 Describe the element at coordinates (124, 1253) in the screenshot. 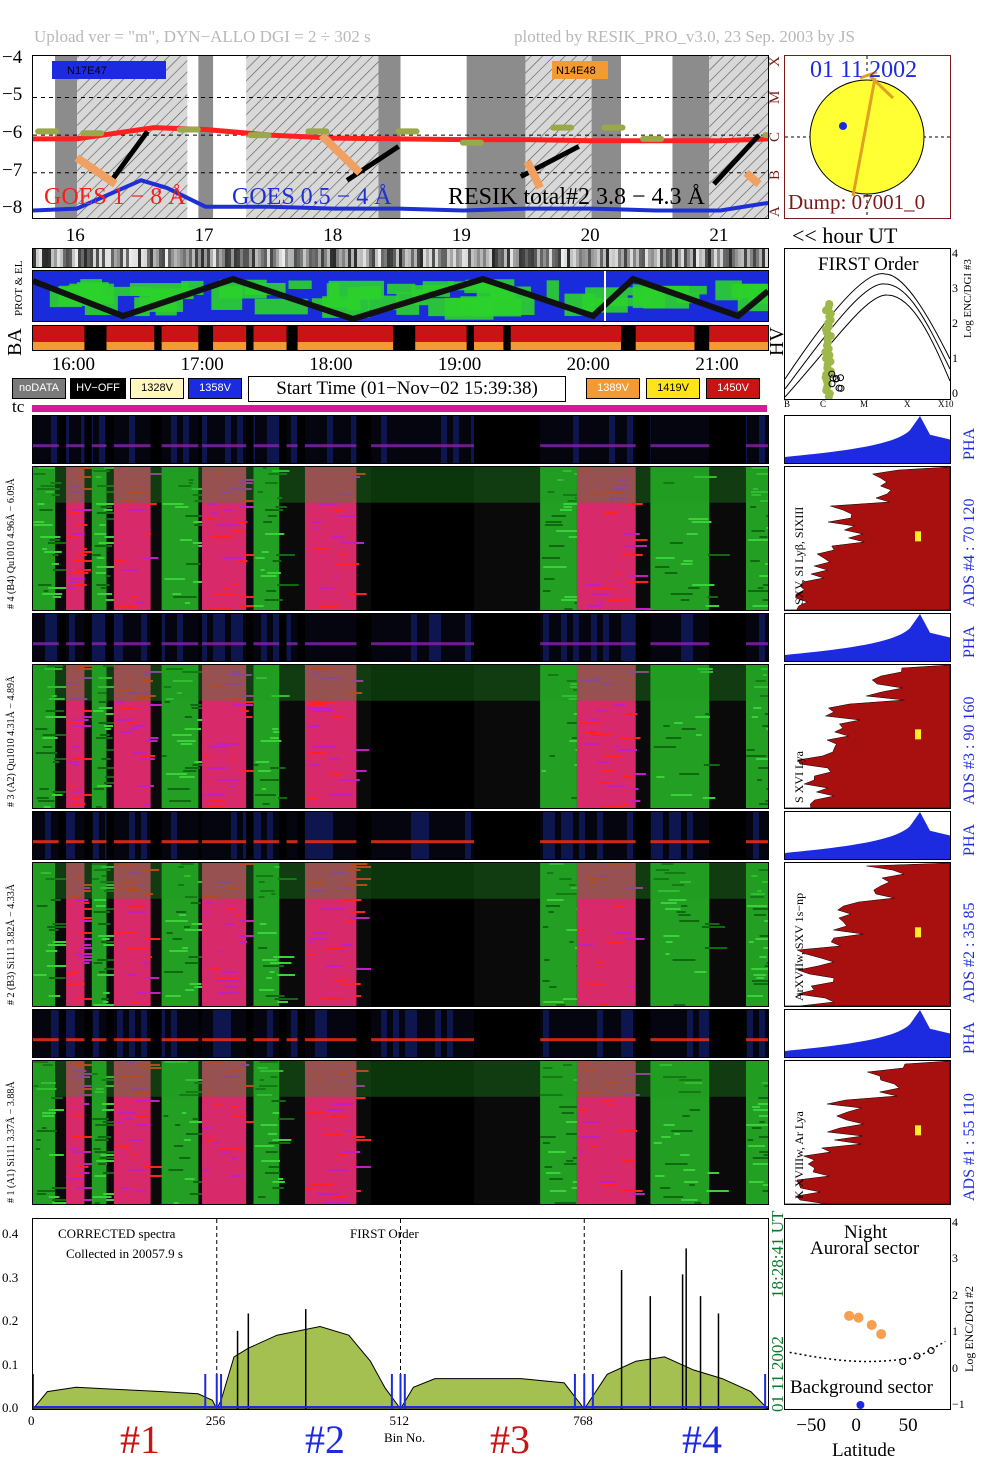

I see `spectrum-text-collected: Collected in 20057.9 s` at that location.